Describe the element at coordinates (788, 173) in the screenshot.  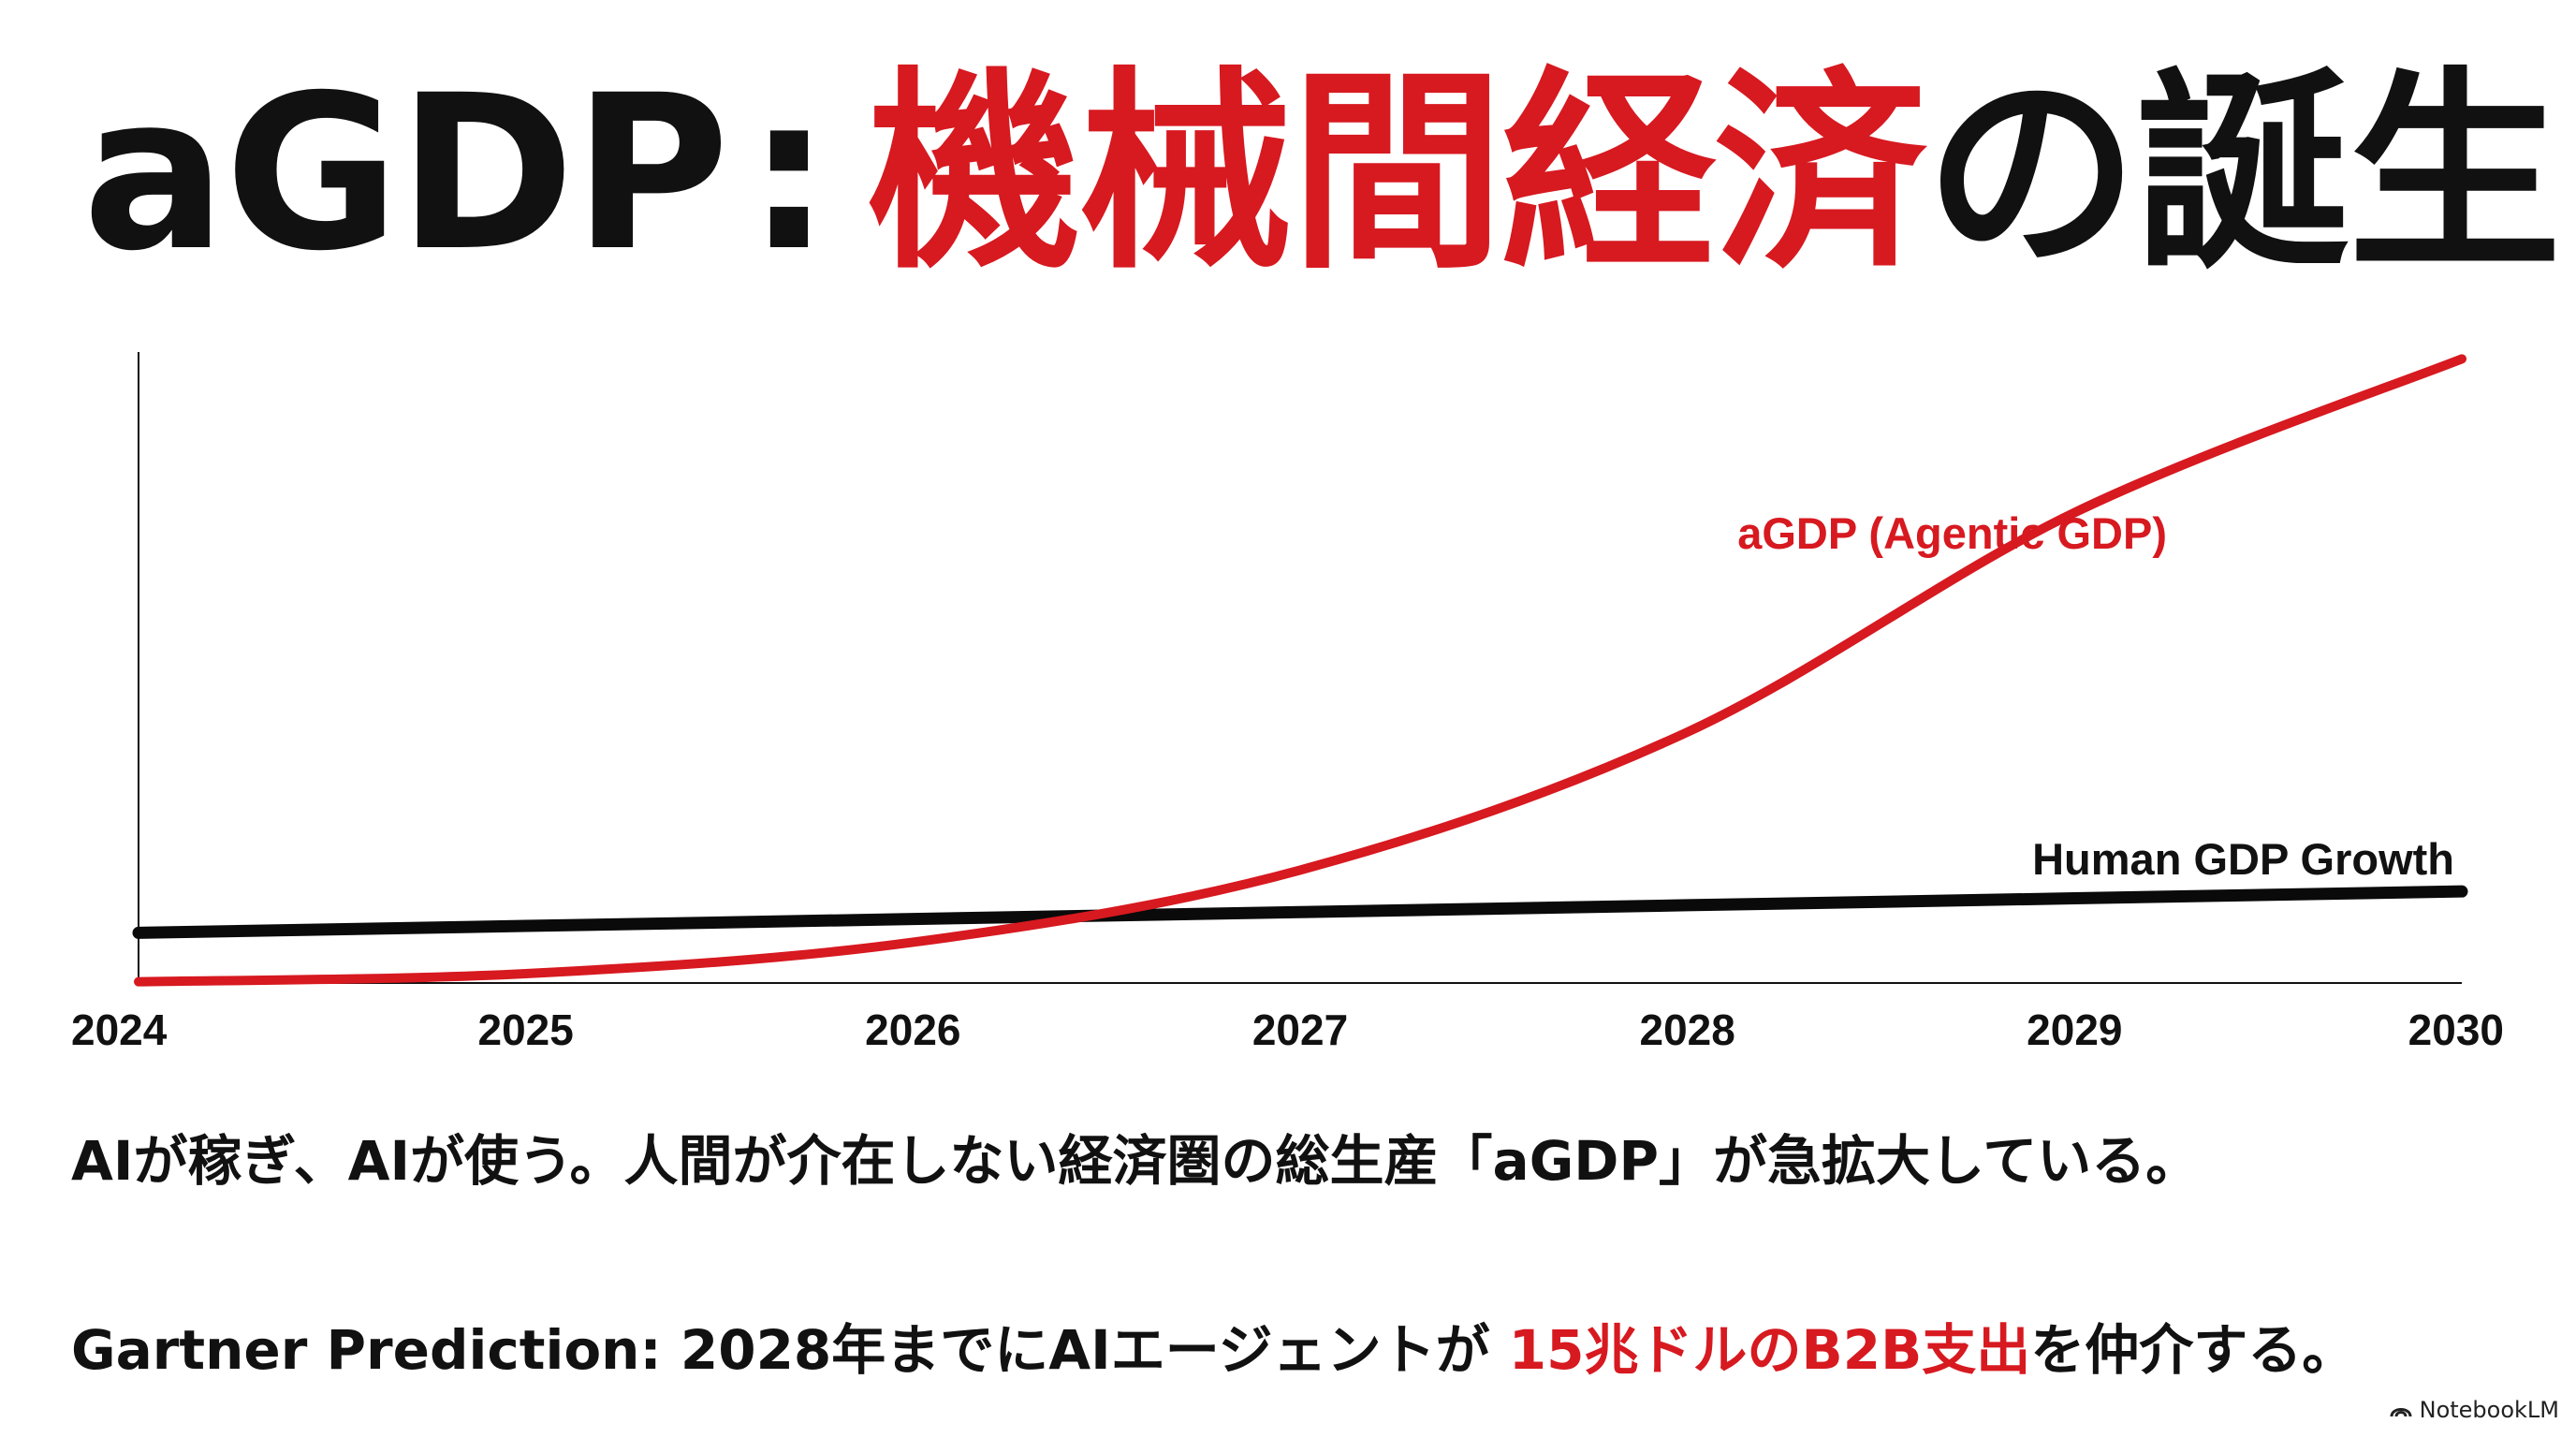
I see `title-colon: :` at that location.